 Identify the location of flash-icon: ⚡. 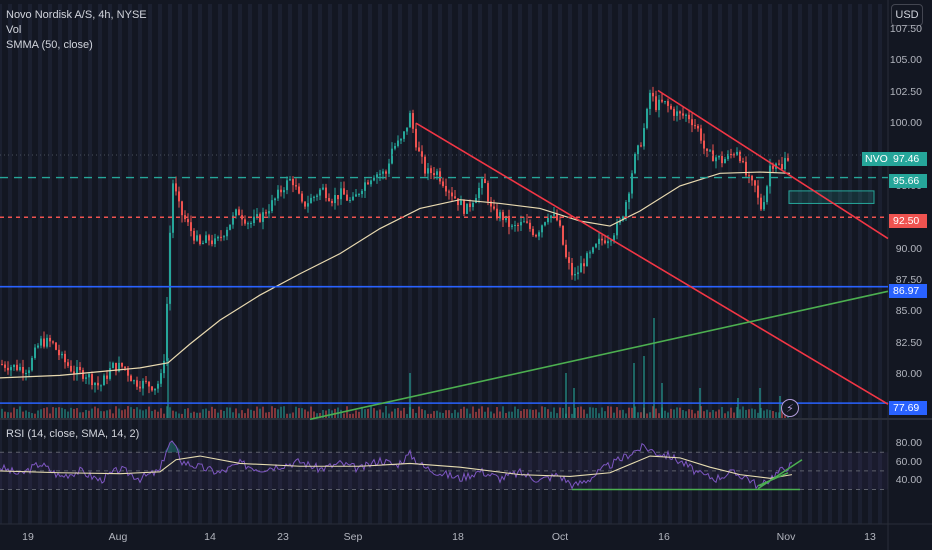
(790, 408).